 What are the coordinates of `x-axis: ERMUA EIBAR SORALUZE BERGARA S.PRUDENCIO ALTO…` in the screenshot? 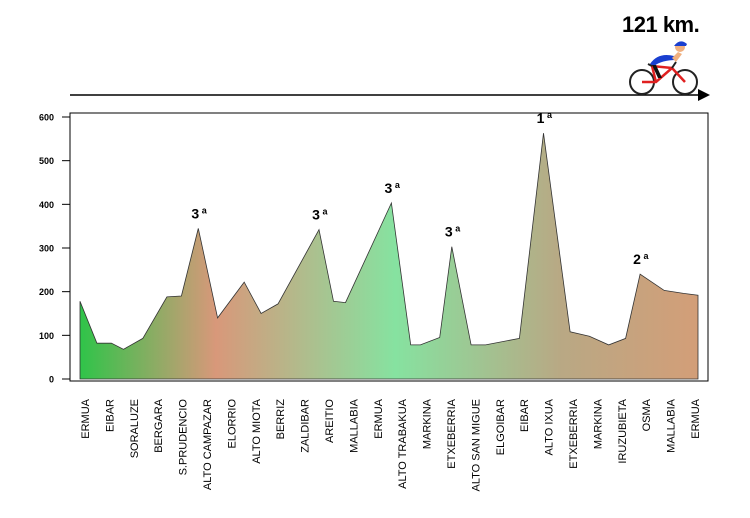 It's located at (391, 444).